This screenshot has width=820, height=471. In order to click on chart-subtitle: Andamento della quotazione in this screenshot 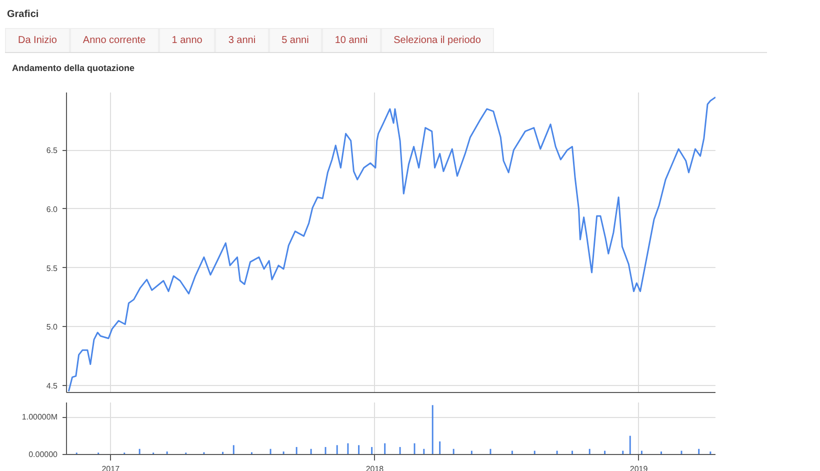, I will do `click(74, 68)`.